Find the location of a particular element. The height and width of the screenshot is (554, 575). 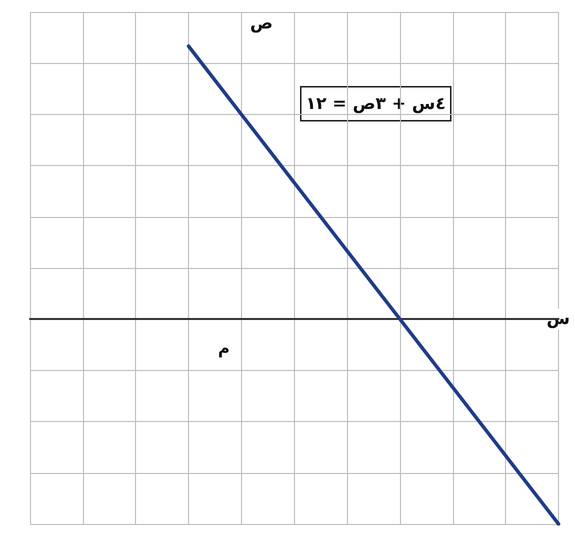

annotation: ٤س + ٣ص = ١٢ is located at coordinates (376, 104).